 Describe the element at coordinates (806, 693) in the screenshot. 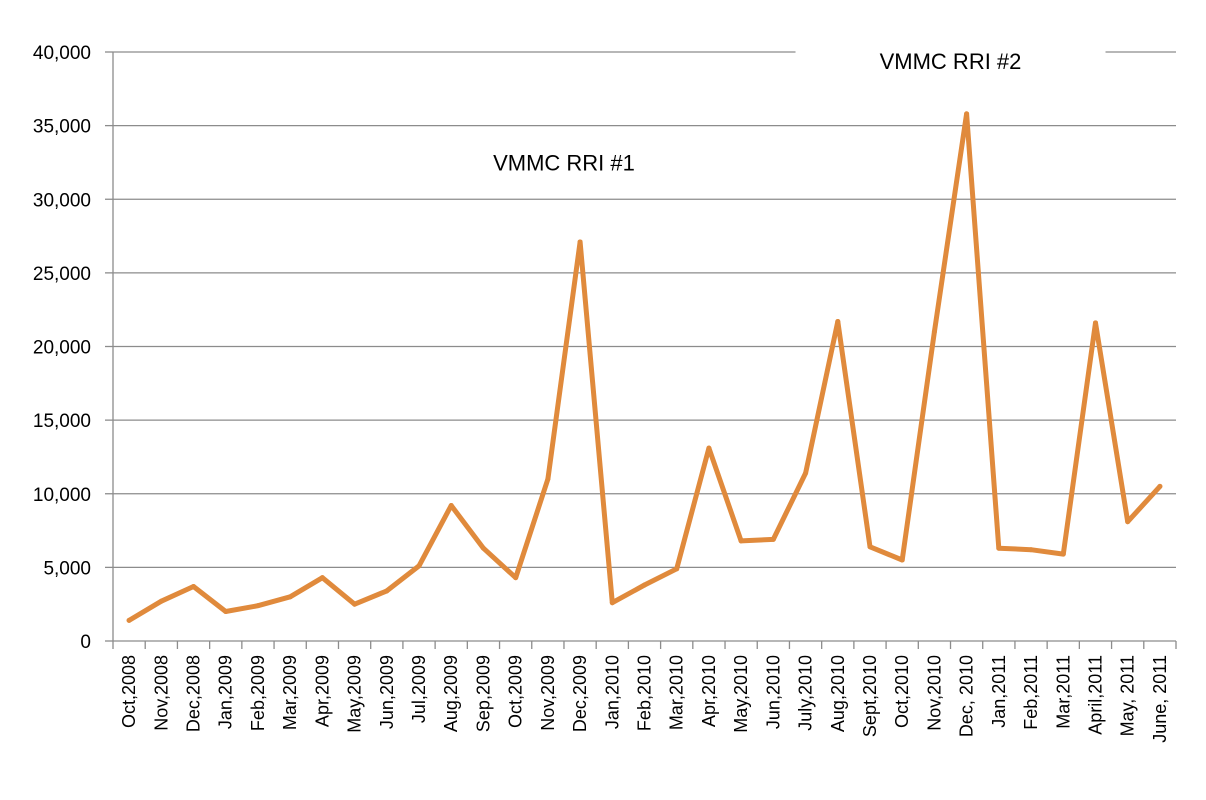

I see `x-tick-label: July,2010` at that location.